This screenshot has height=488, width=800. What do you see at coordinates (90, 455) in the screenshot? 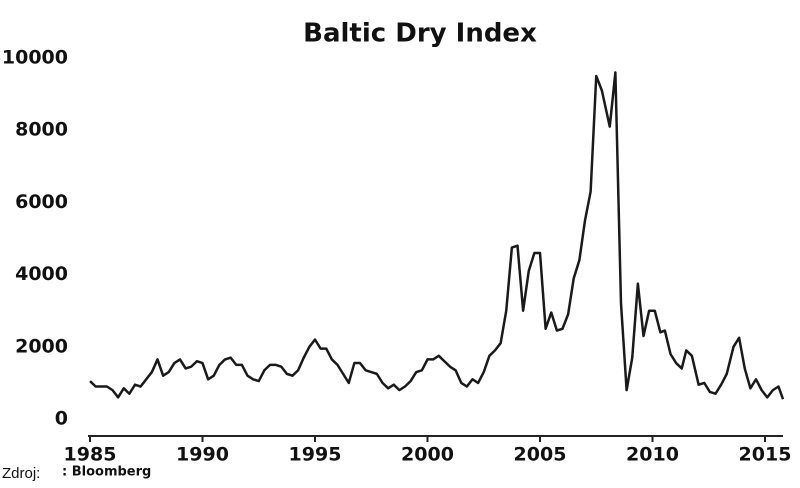
I see `x-tick-label: 1985` at bounding box center [90, 455].